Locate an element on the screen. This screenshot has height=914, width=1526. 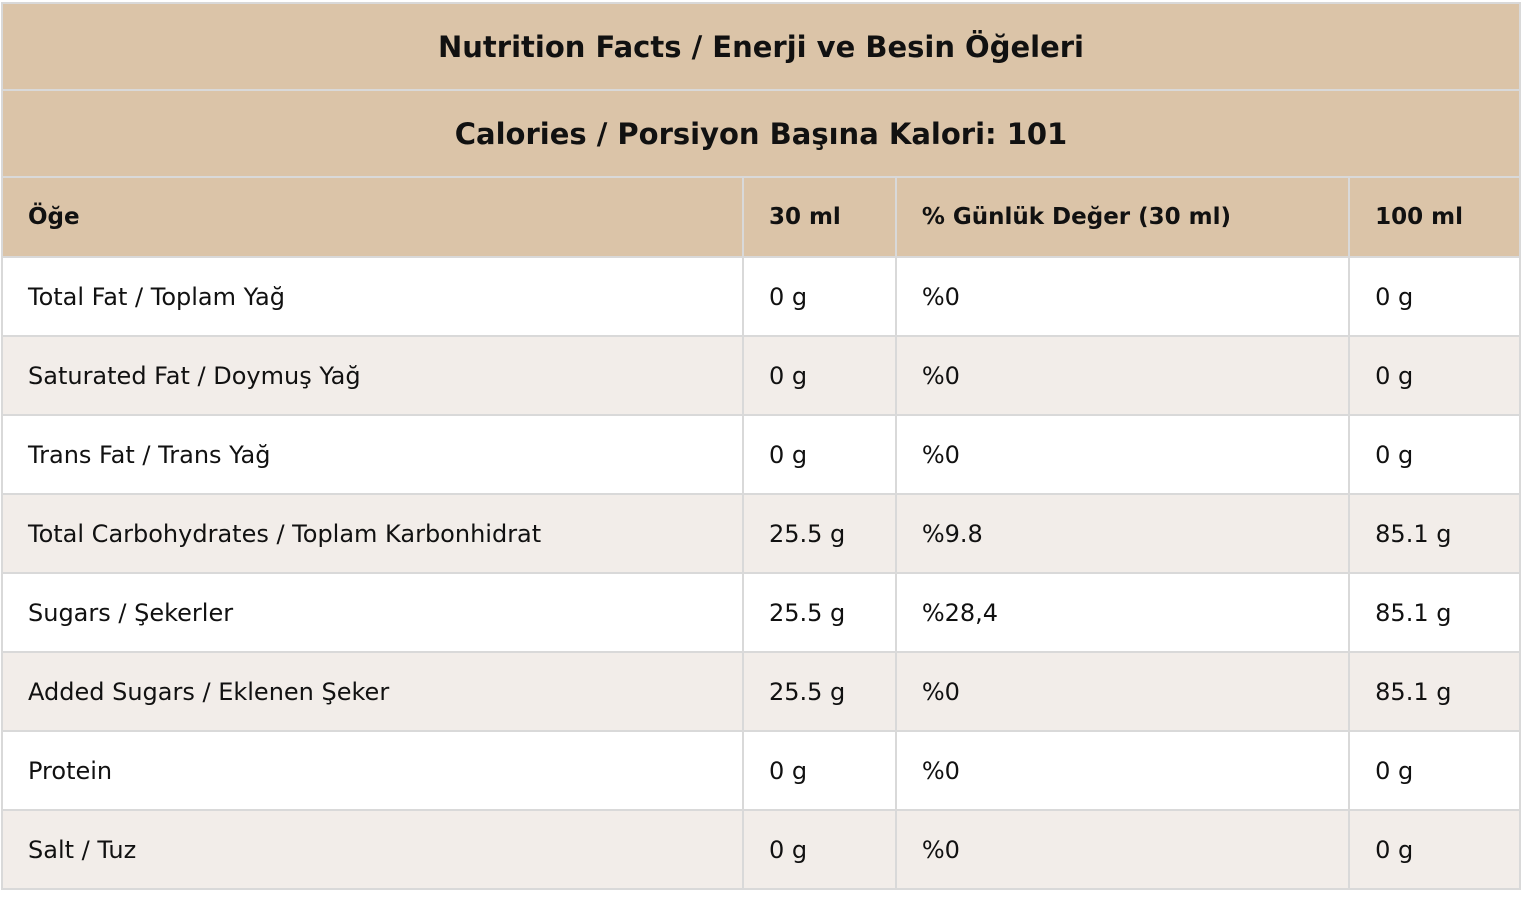
header-cell: % Günlük Değer (30 ml) is located at coordinates (1122, 217).